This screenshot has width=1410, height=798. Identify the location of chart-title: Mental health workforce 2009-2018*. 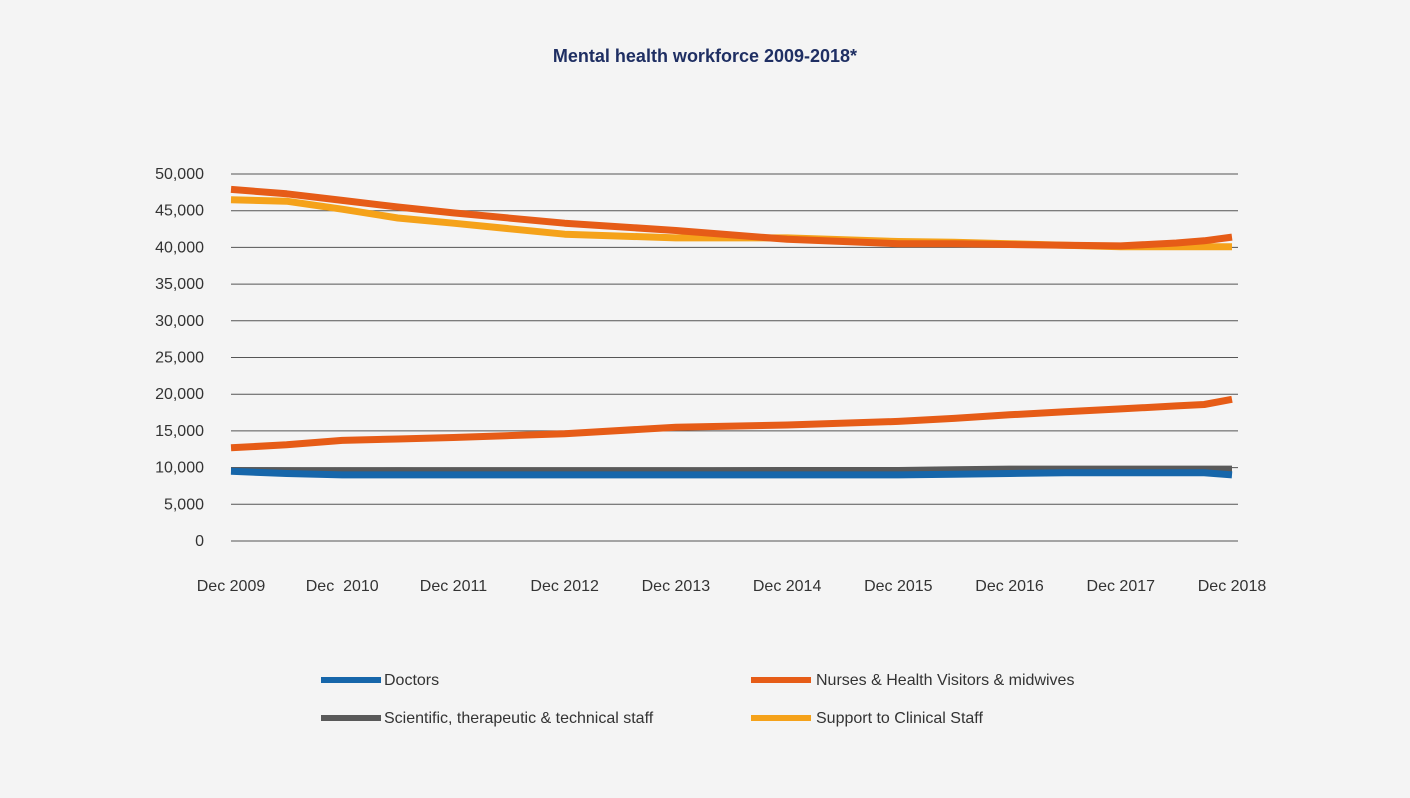
(705, 56).